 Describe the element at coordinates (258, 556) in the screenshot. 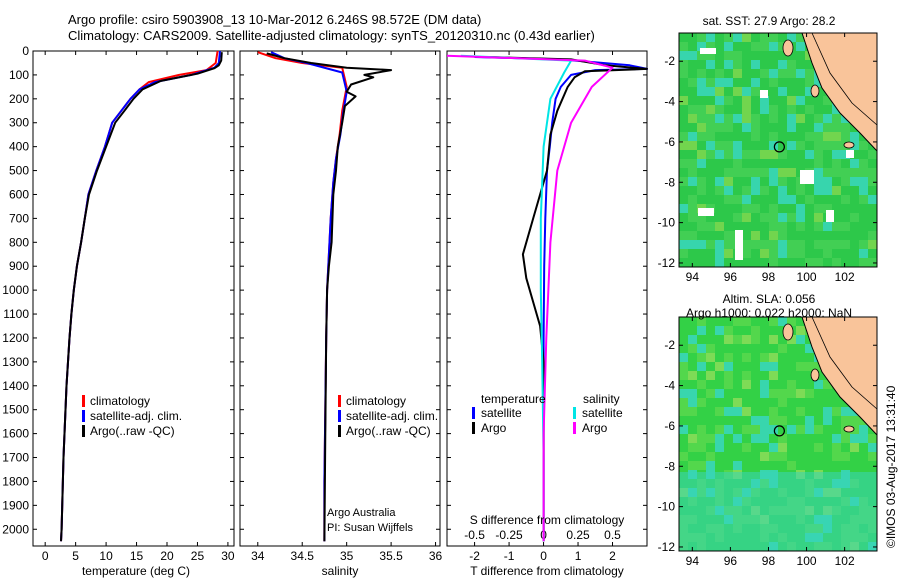

I see `x-tick-label: 34` at that location.